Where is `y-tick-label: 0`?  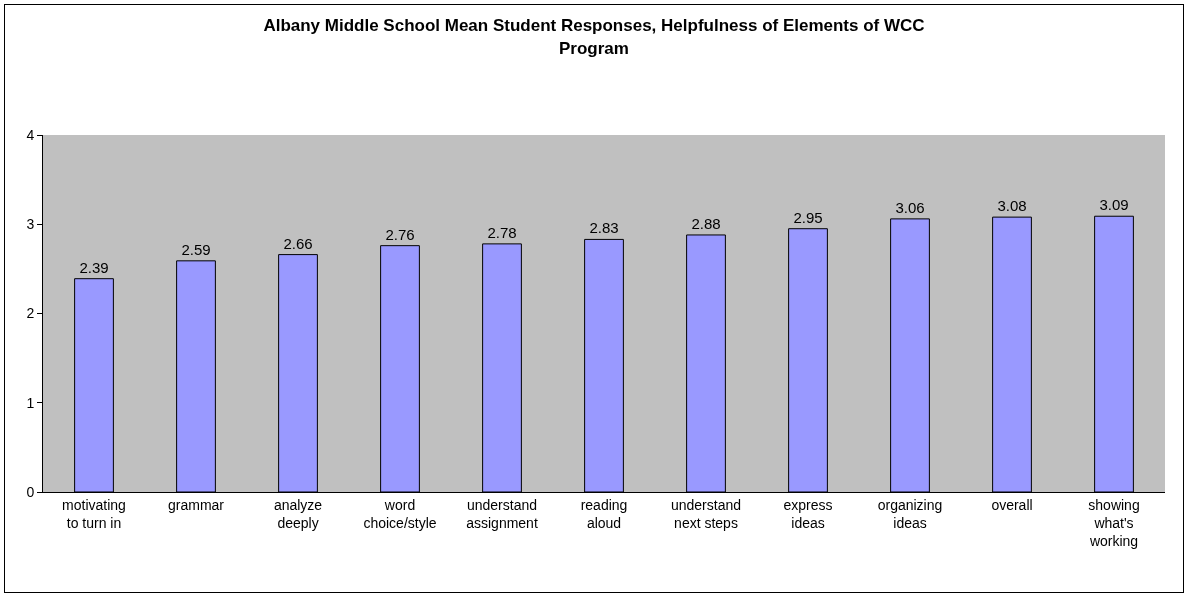 y-tick-label: 0 is located at coordinates (30, 491).